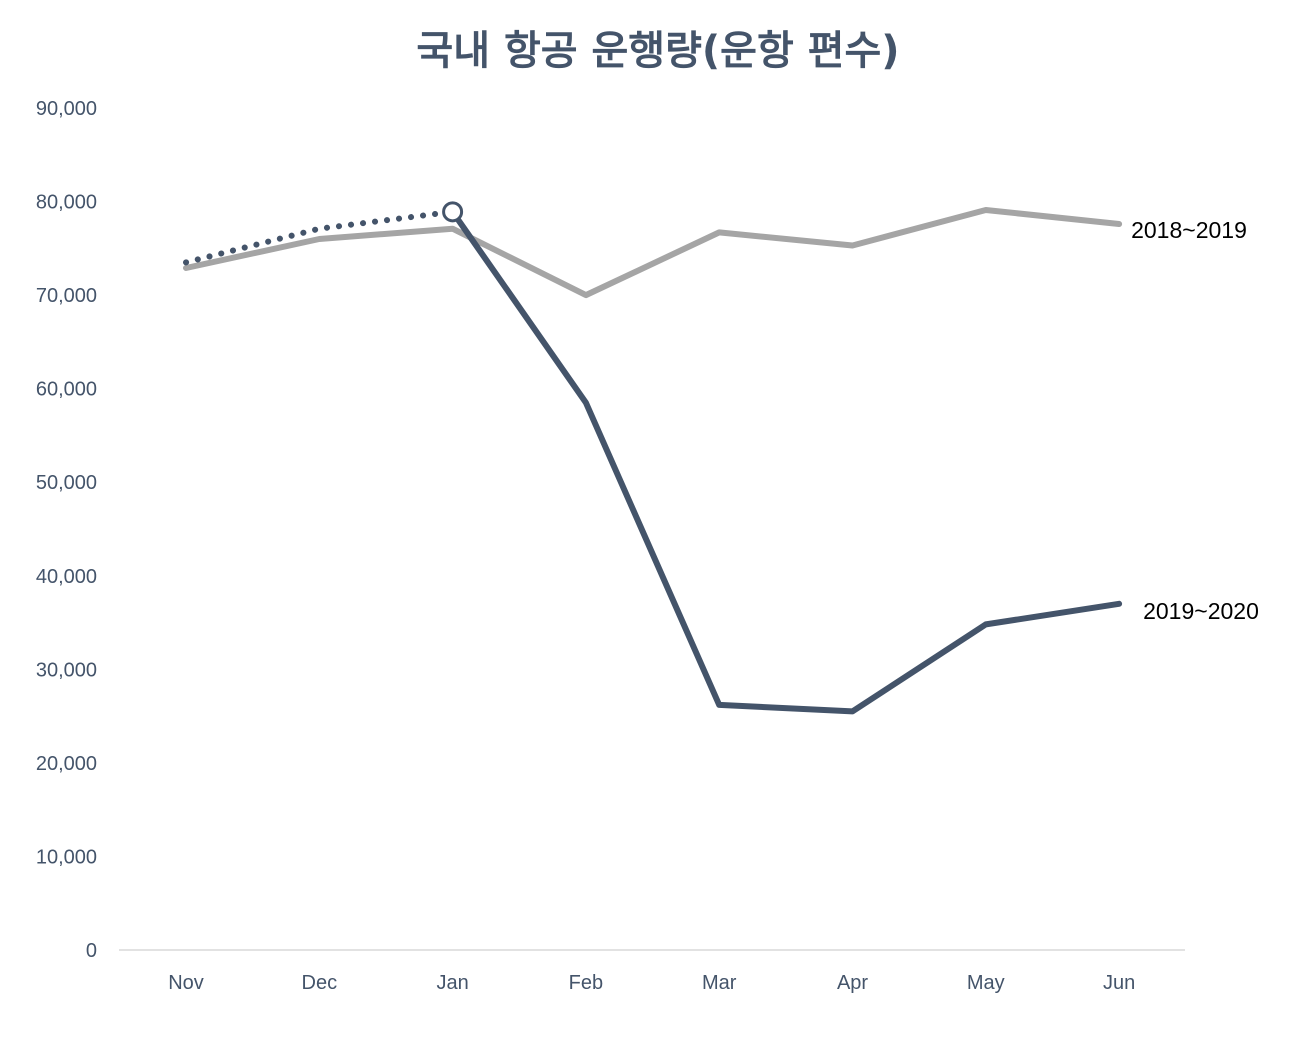 This screenshot has height=1042, width=1316. Describe the element at coordinates (1189, 230) in the screenshot. I see `series-label: 2018~2019` at that location.